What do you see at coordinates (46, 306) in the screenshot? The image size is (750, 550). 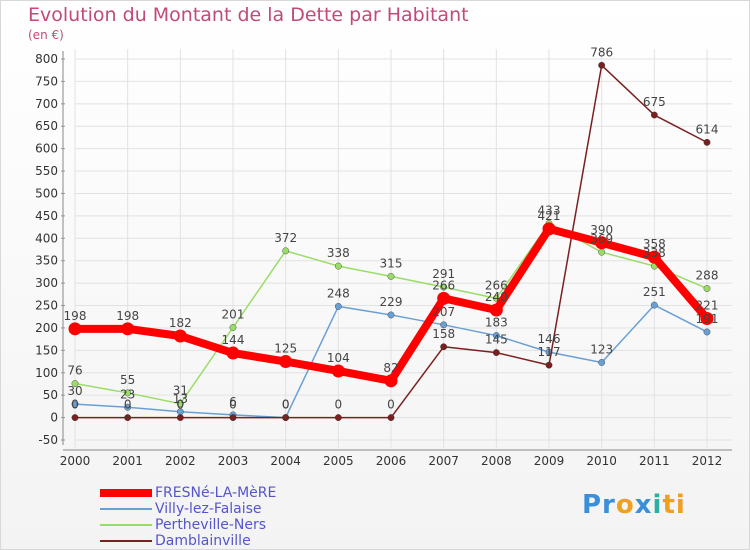 I see `y-tick-label: 250` at bounding box center [46, 306].